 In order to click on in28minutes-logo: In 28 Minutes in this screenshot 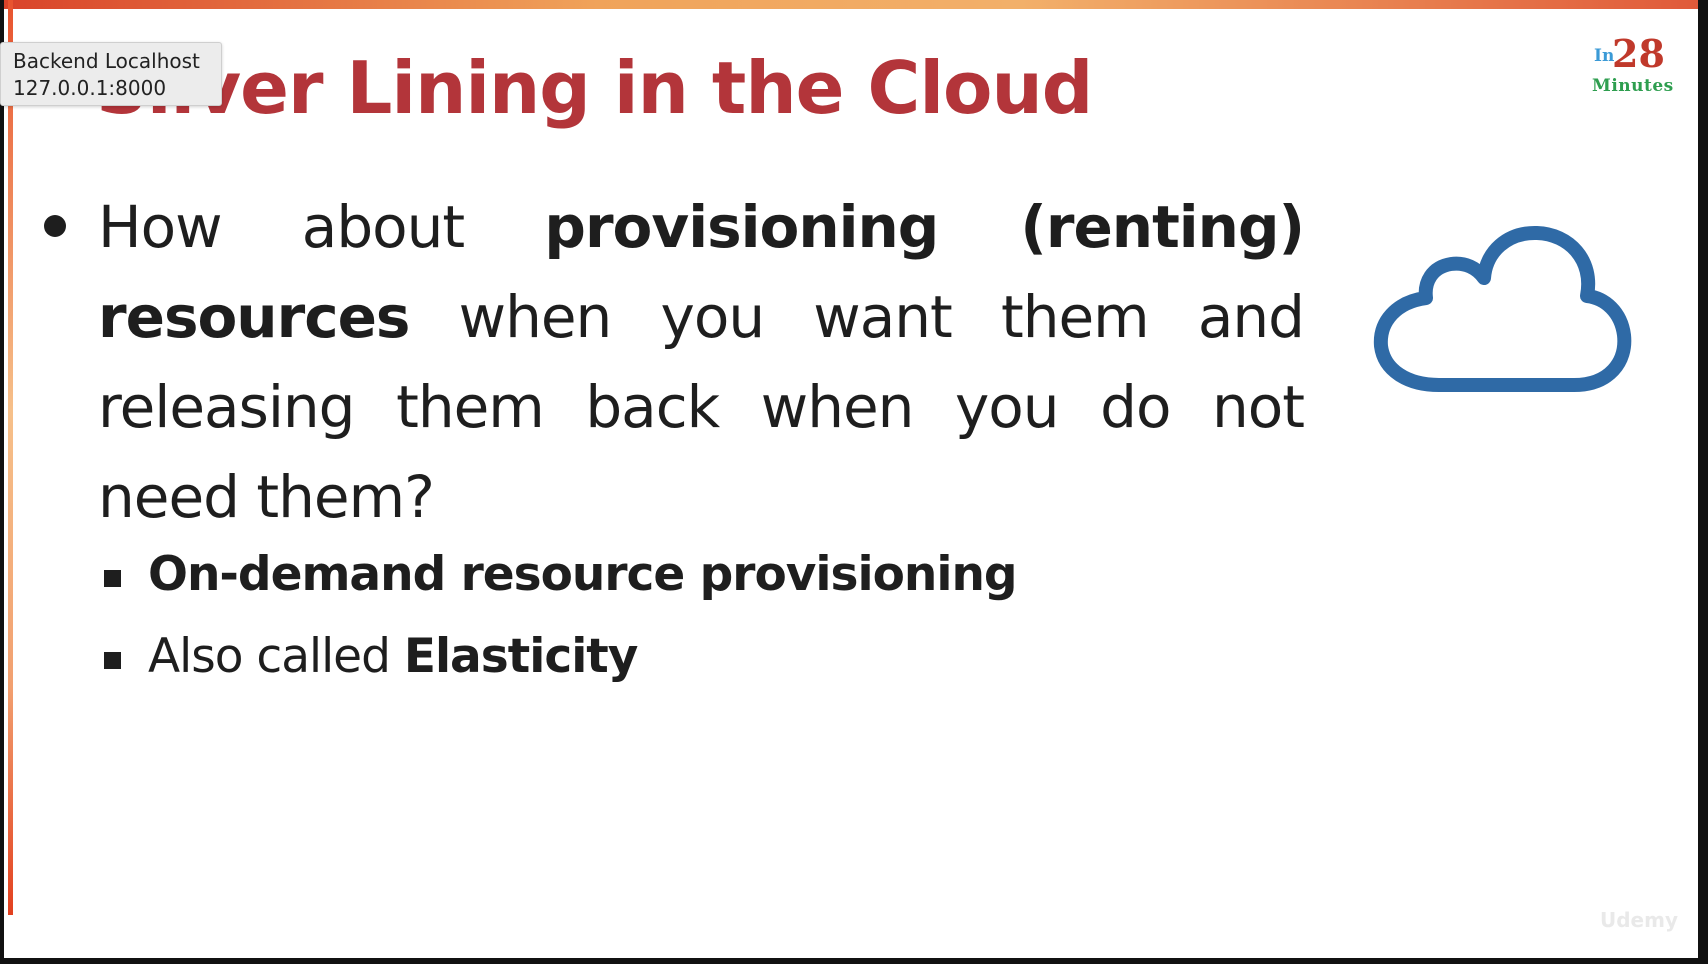, I will do `click(1631, 64)`.